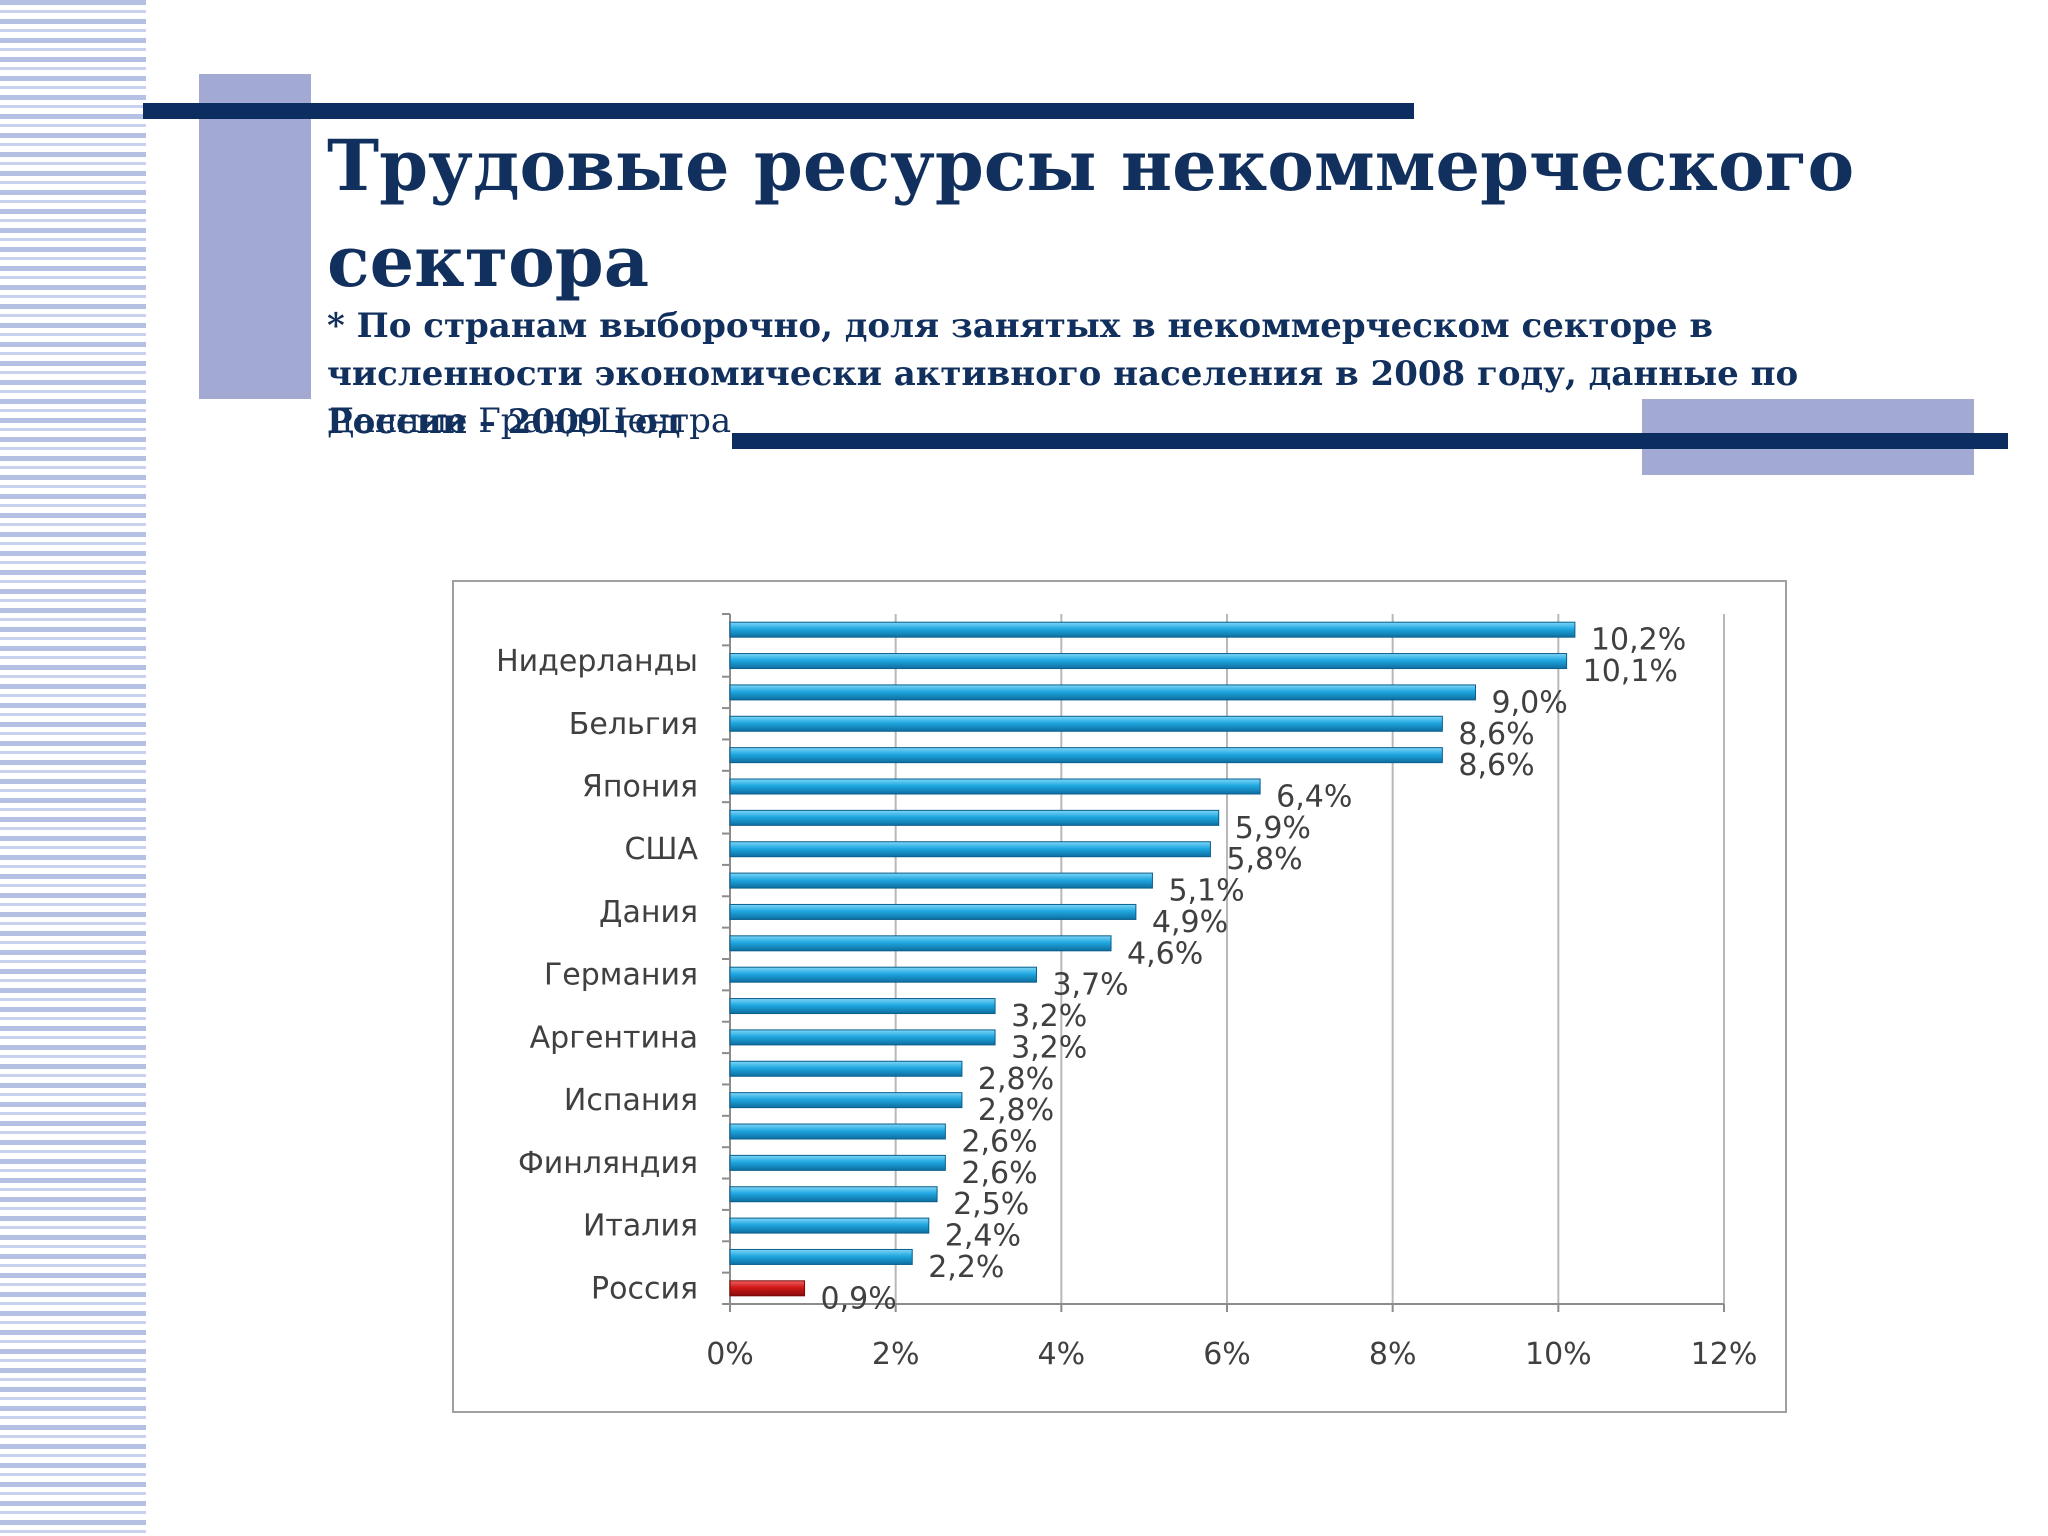 The width and height of the screenshot is (2048, 1536). What do you see at coordinates (529, 421) in the screenshot?
I see `data-source: Данные Гранд-Центра` at bounding box center [529, 421].